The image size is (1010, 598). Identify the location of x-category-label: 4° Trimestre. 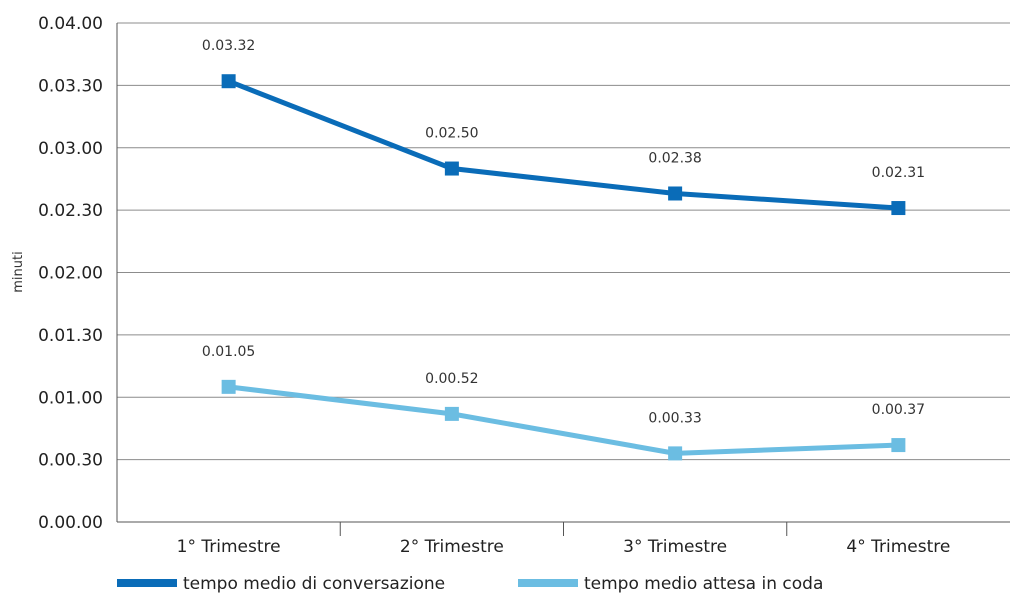
(898, 547).